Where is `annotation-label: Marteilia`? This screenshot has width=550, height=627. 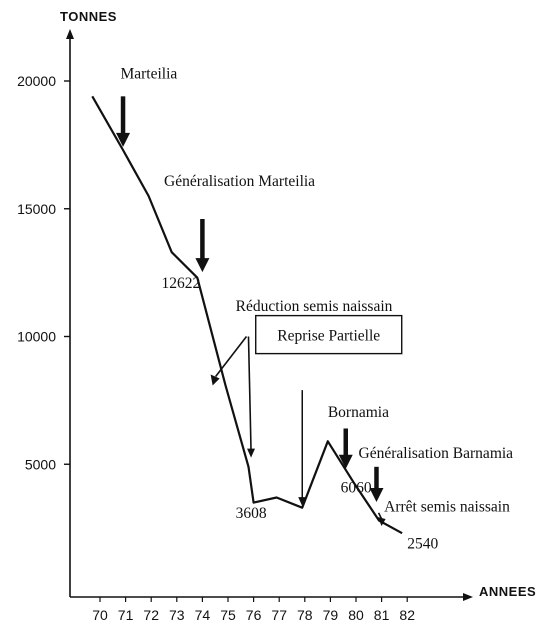
annotation-label: Marteilia is located at coordinates (148, 73).